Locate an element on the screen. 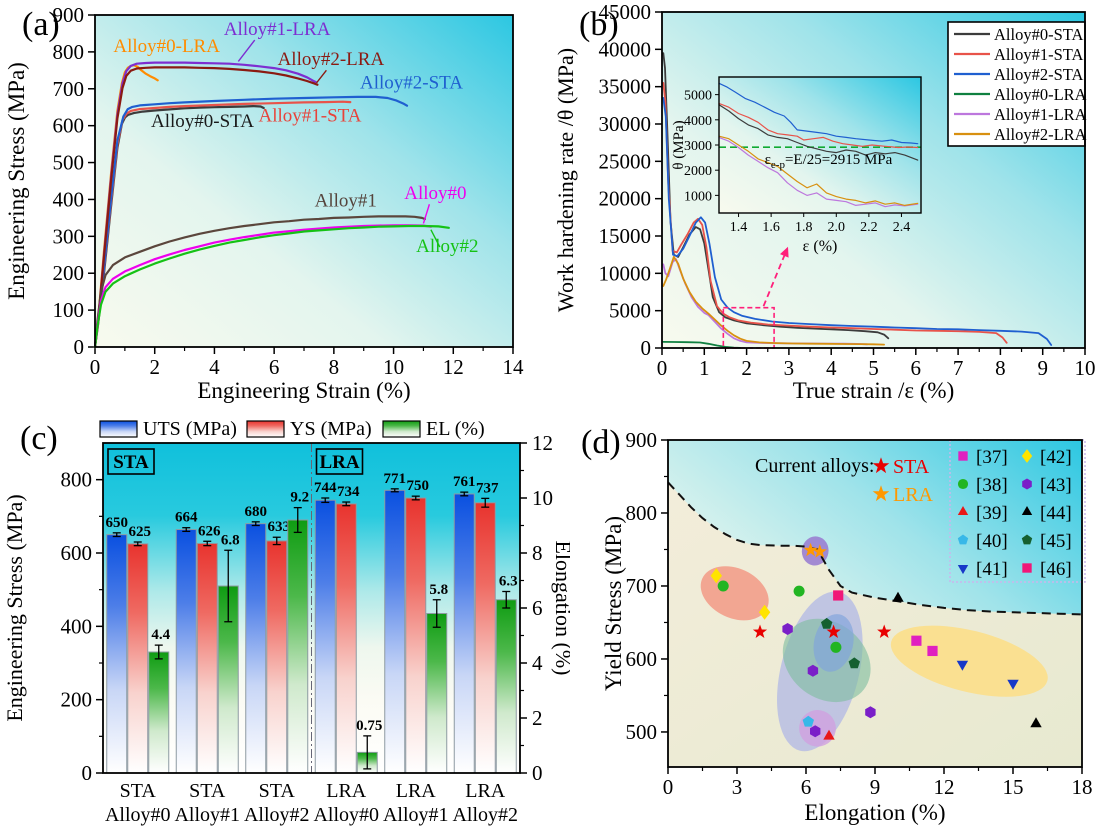  curve-Alloy#2-STA is located at coordinates (251, 222).